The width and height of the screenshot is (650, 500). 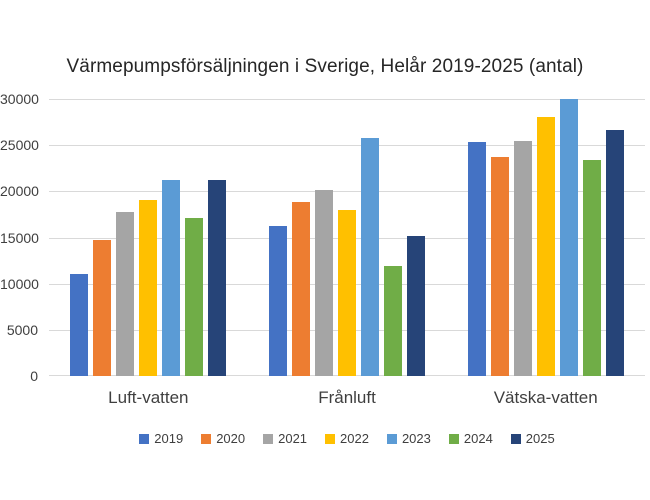 What do you see at coordinates (231, 438) in the screenshot?
I see `legend-label-2020: 2020` at bounding box center [231, 438].